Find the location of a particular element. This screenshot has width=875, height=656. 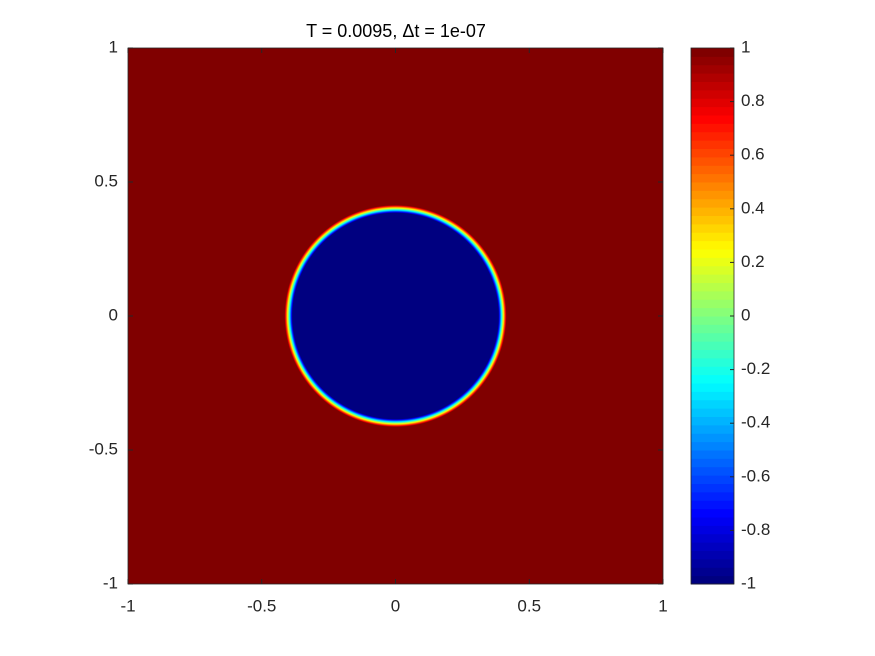

colorbar-tick-label: -0.8 is located at coordinates (755, 529).